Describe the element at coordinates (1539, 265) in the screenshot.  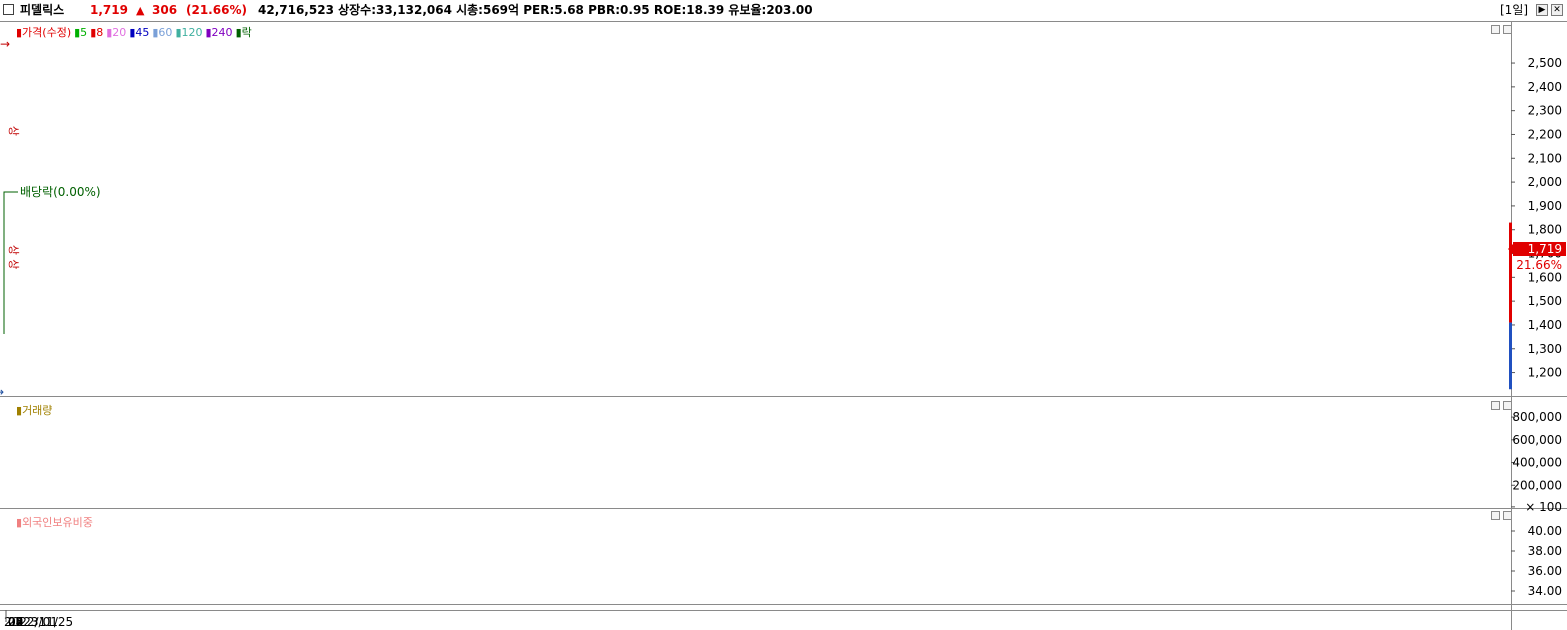
I see `current-pct-tag-text: 21.66%` at that location.